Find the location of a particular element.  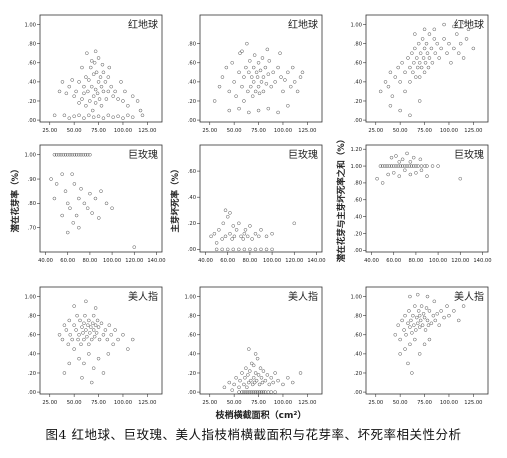

x-tick-label: 125.00 is located at coordinates (473, 131).